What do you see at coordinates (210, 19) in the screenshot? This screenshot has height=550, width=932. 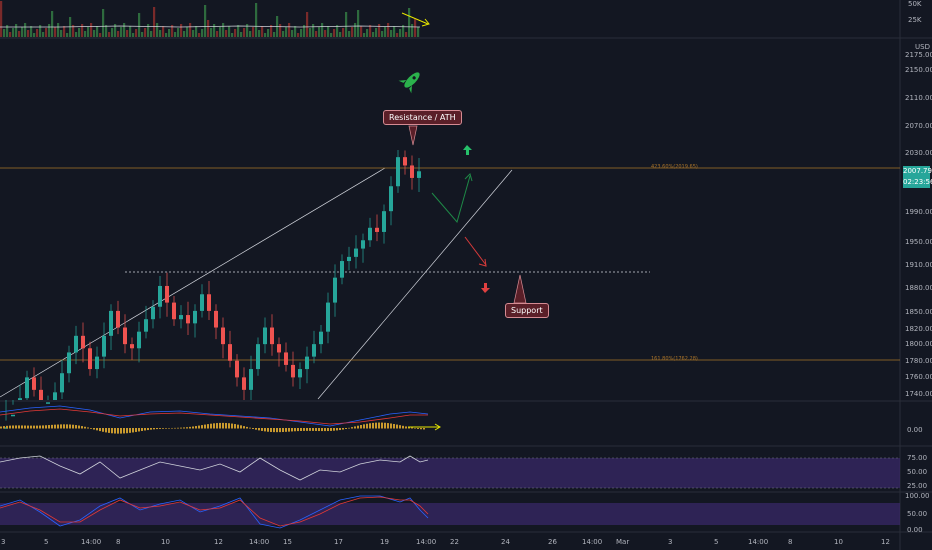 I see `volume-histogram` at bounding box center [210, 19].